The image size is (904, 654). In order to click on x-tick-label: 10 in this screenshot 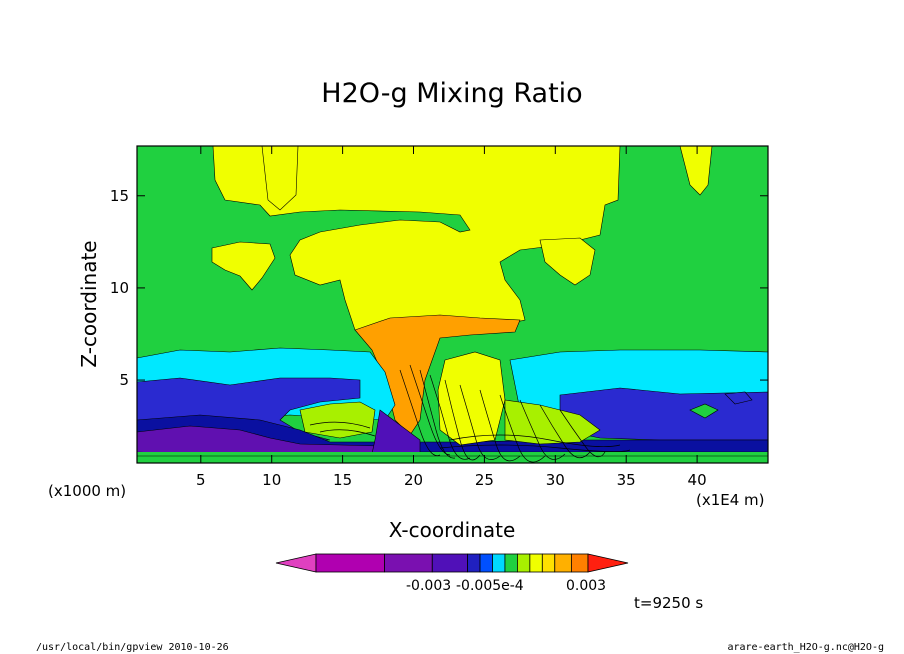, I will do `click(271, 480)`.